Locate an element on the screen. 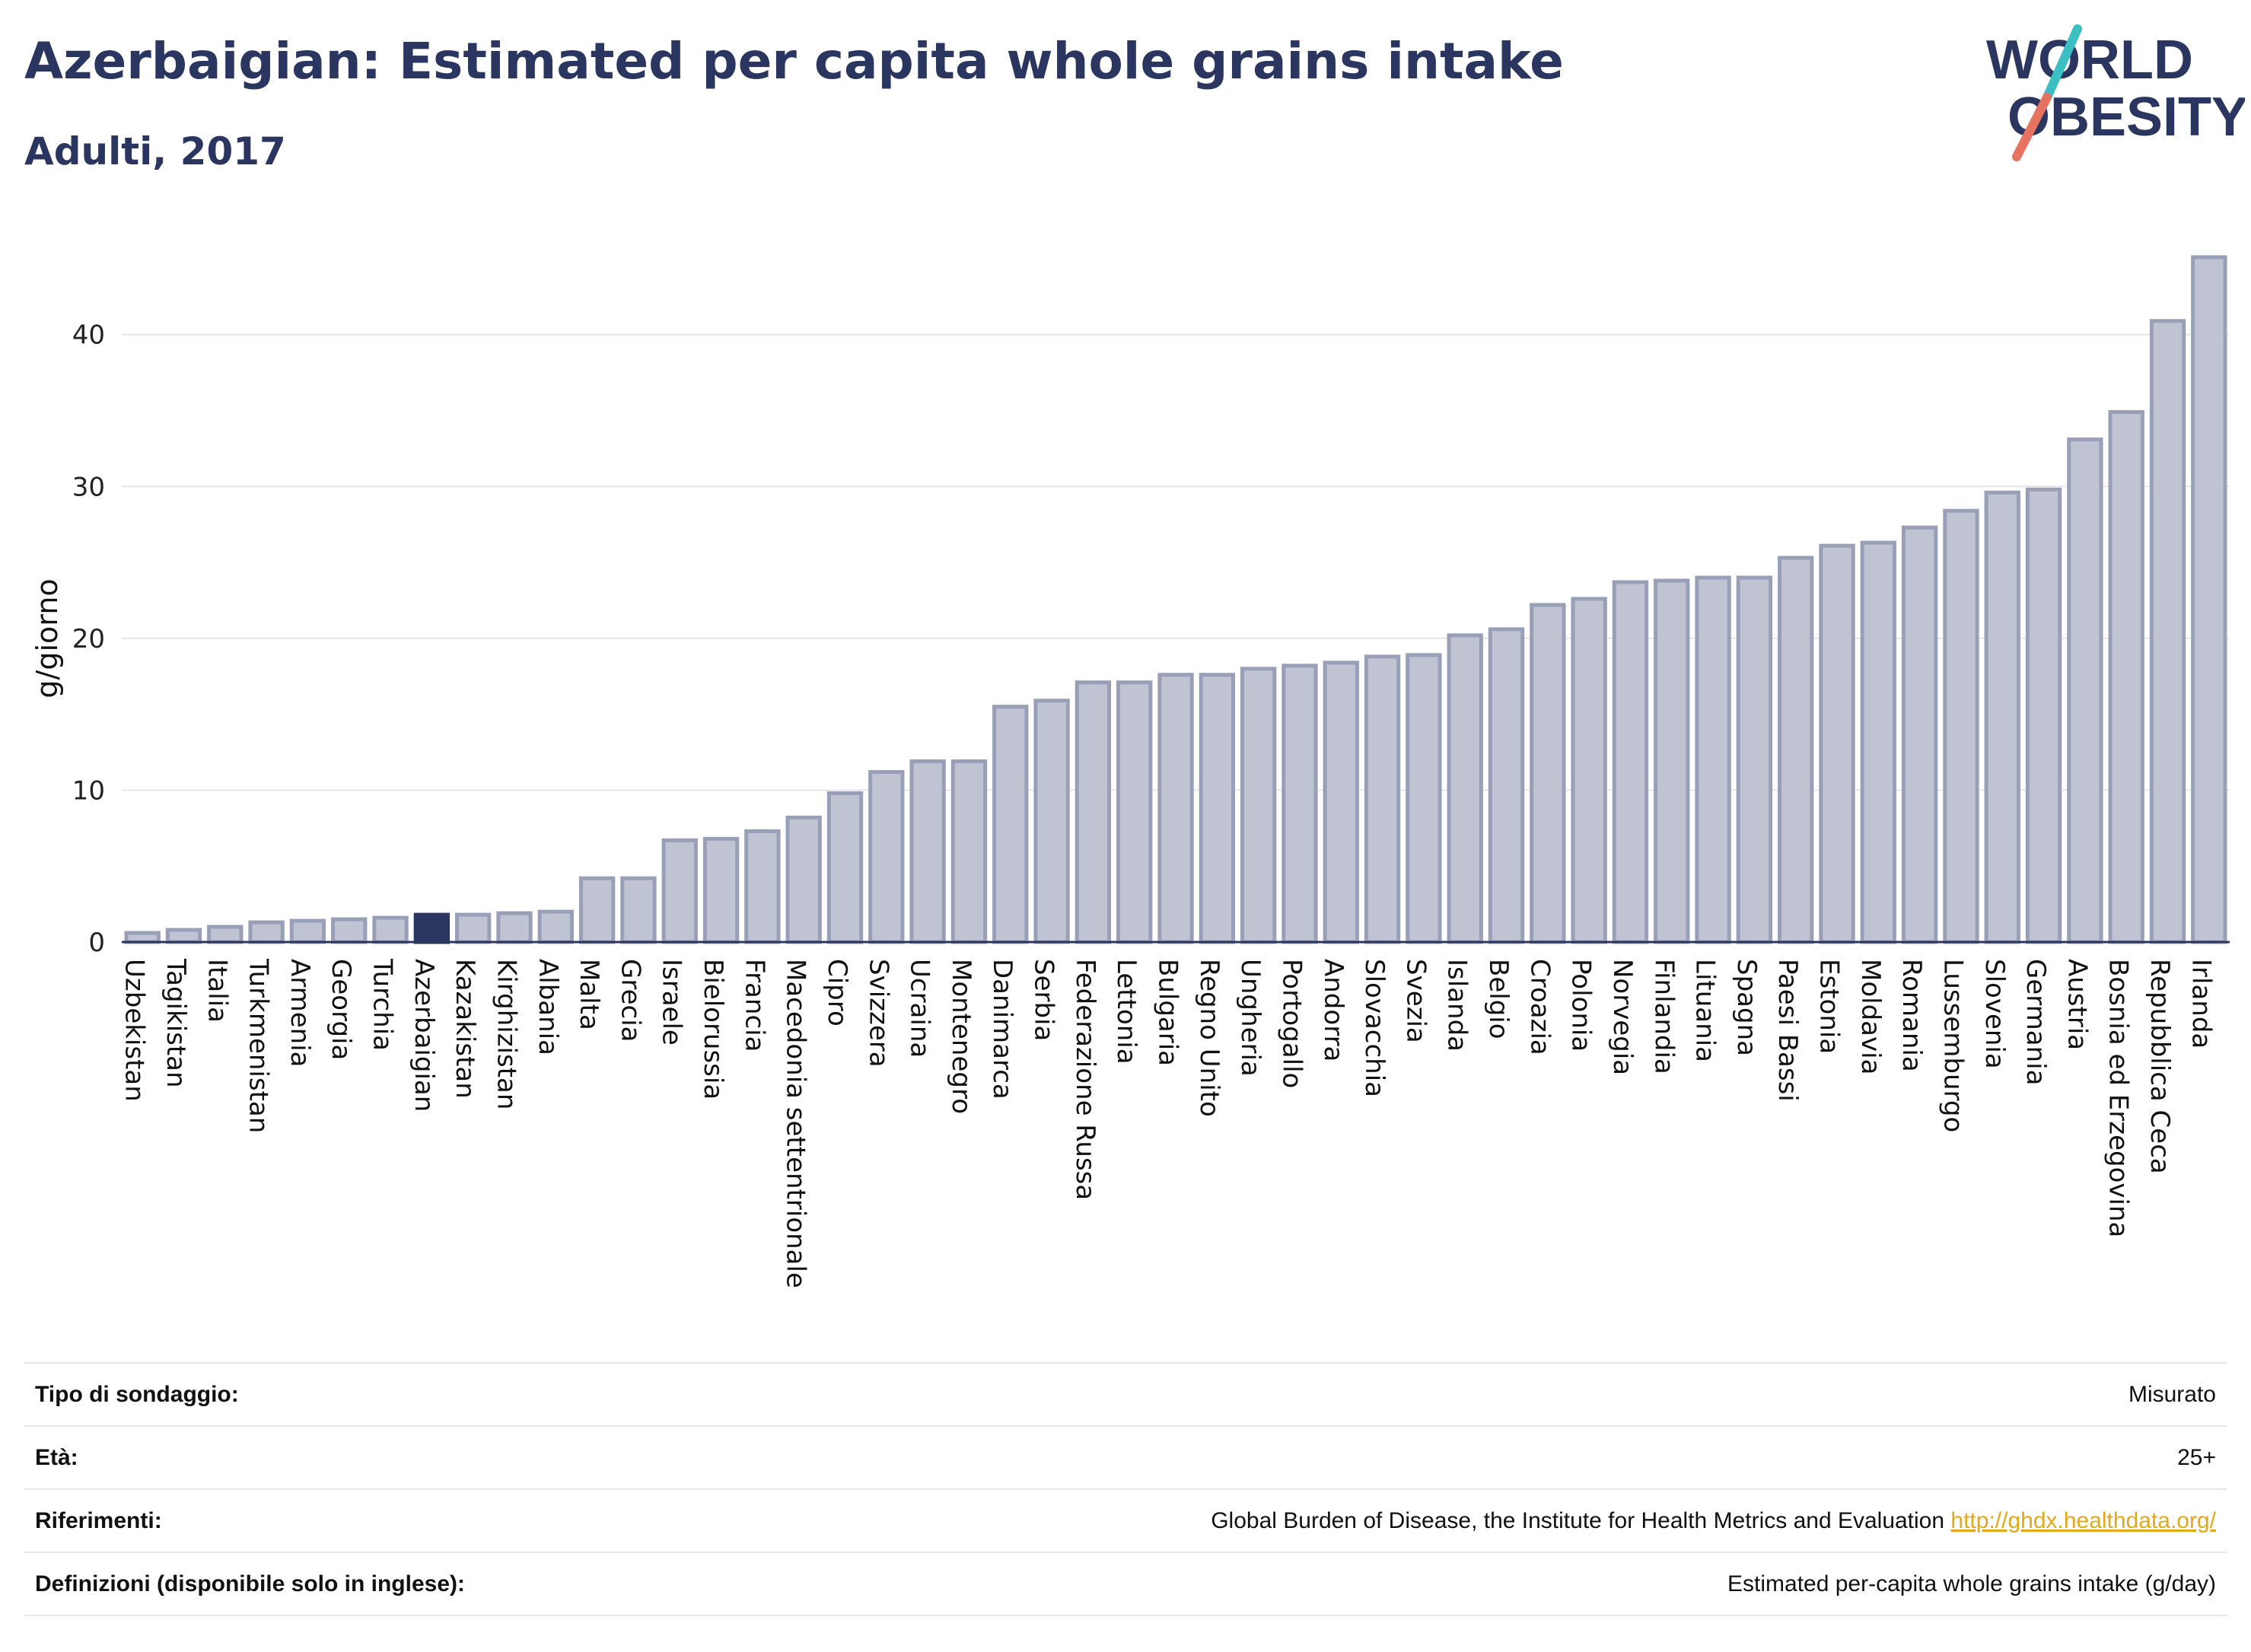  bar-ucraina is located at coordinates (927, 851).